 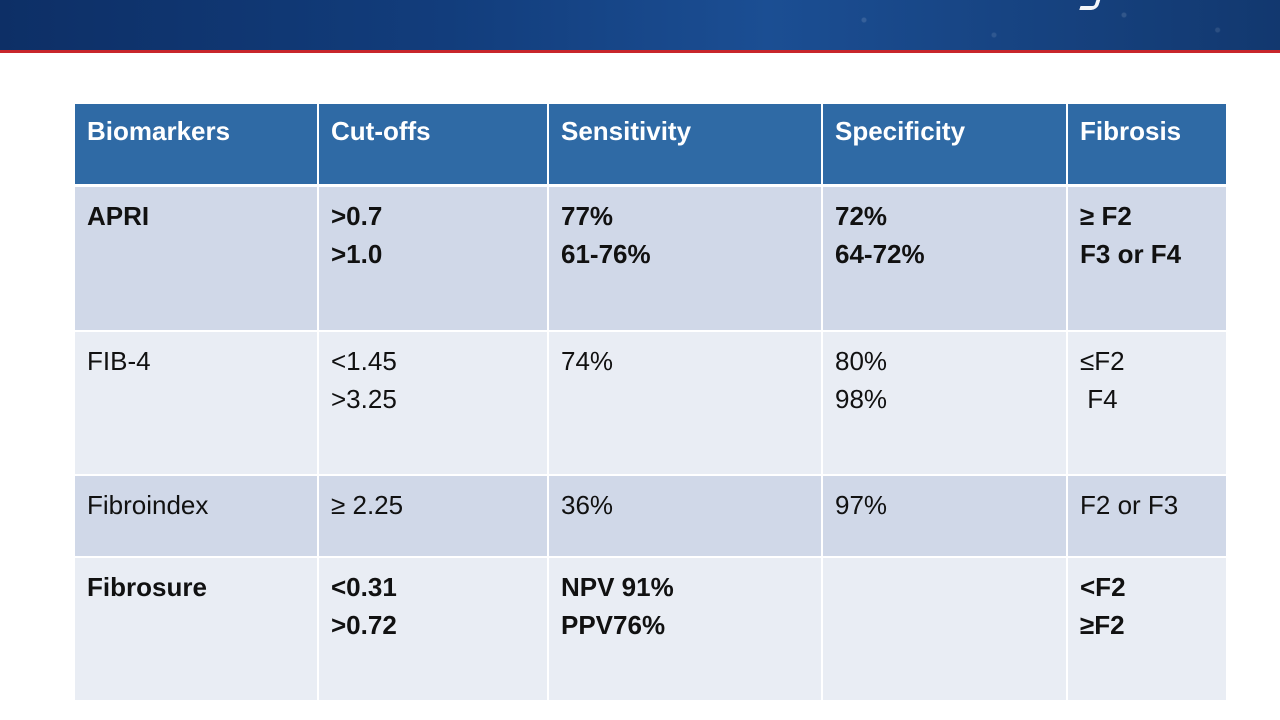 What do you see at coordinates (1147, 630) in the screenshot?
I see `cell-fibrosis: <F2 ≥F2` at bounding box center [1147, 630].